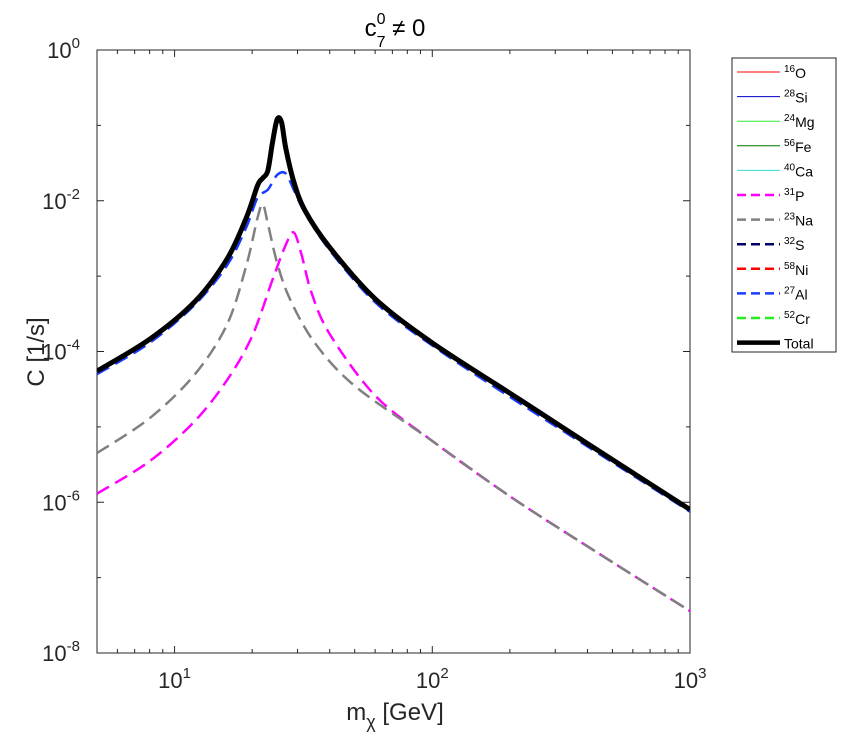  I want to click on chart-title: c70 ≠ 0, so click(395, 31).